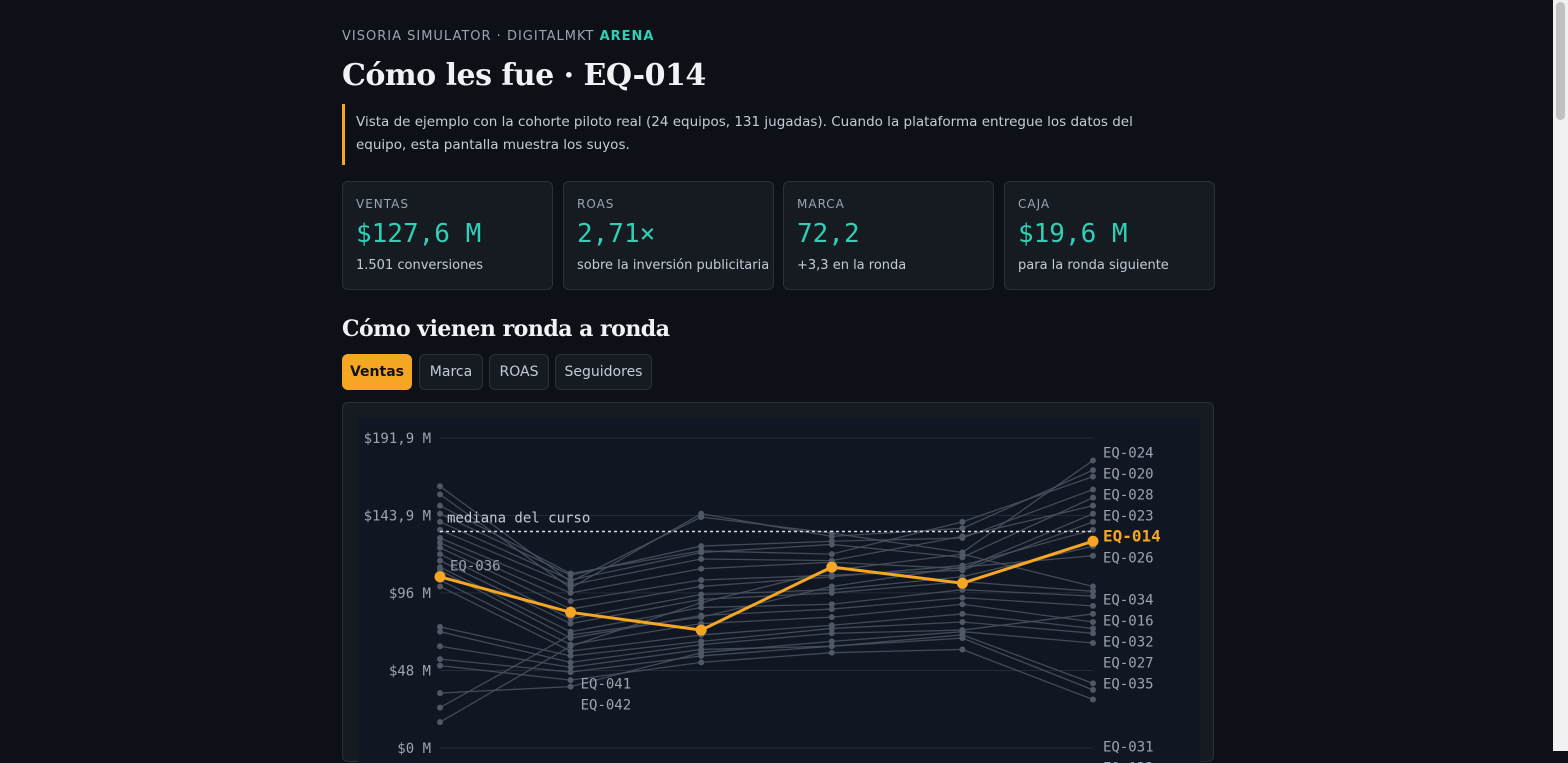 Image resolution: width=1568 pixels, height=763 pixels. Describe the element at coordinates (410, 671) in the screenshot. I see `y-tick-label: $48 M` at that location.